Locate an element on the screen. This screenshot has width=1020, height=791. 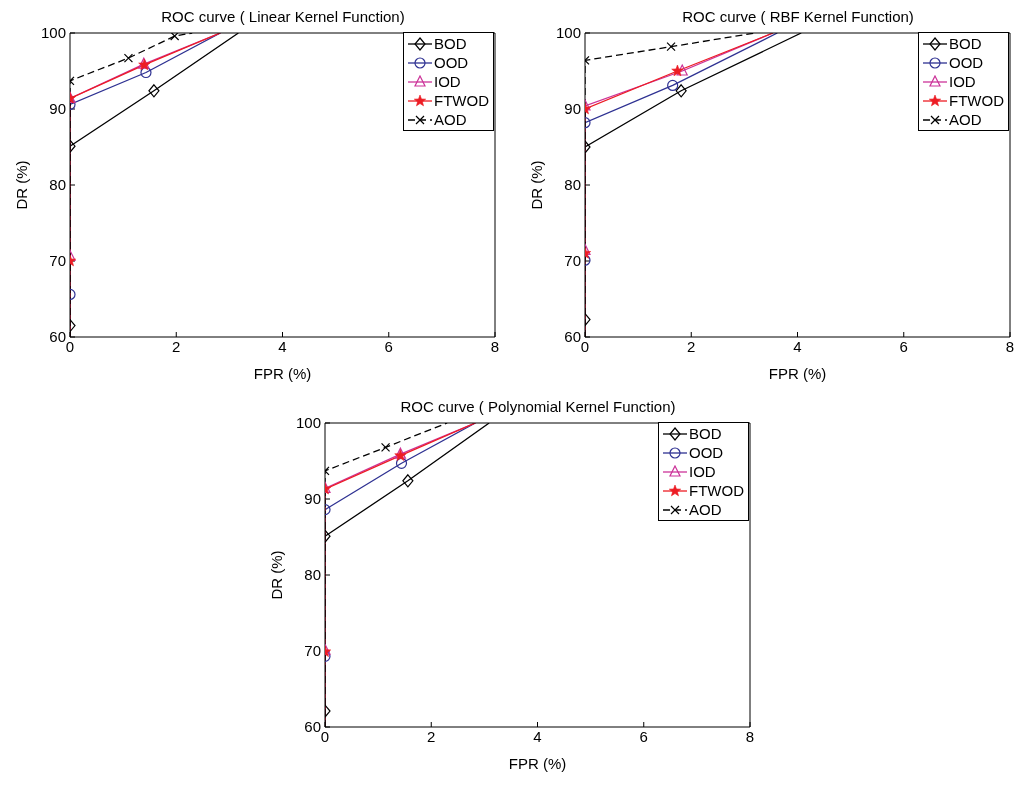
chart-title: ROC curve ( Linear Kernel Function) is located at coordinates (283, 16).